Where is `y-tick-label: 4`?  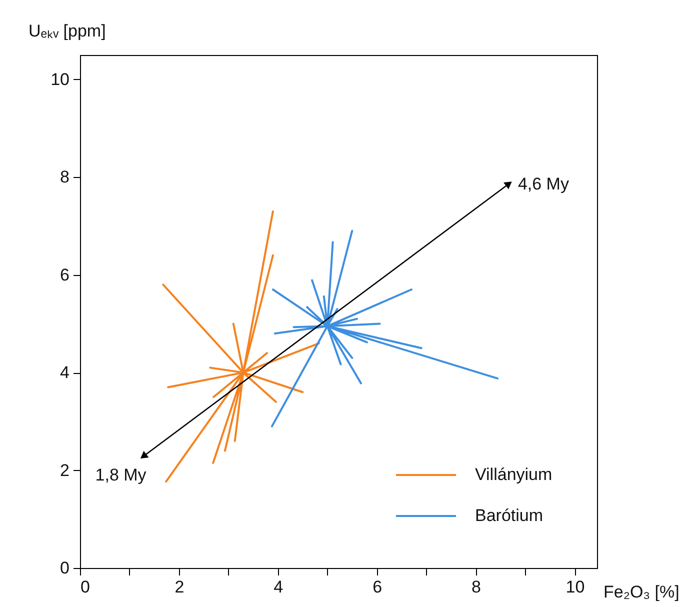 y-tick-label: 4 is located at coordinates (65, 372).